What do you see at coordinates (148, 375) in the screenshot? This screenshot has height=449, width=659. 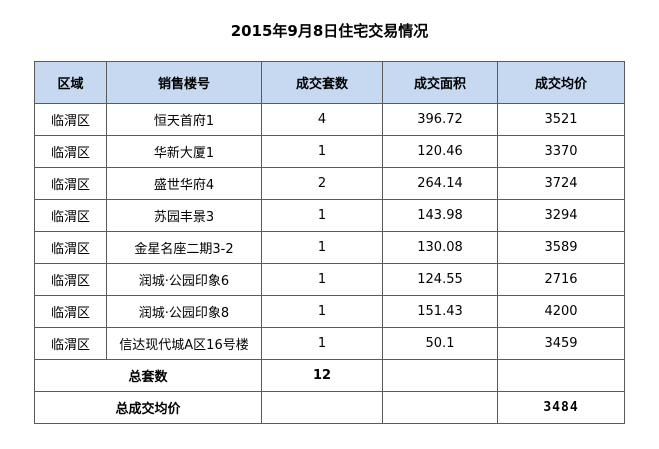 I see `total-units-label: 总套数` at bounding box center [148, 375].